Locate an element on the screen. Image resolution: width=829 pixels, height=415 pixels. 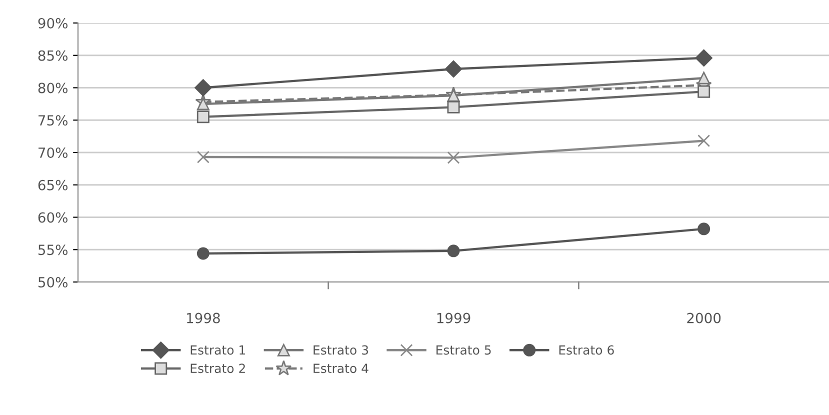
legend-label: Estrato 2 is located at coordinates (217, 369).